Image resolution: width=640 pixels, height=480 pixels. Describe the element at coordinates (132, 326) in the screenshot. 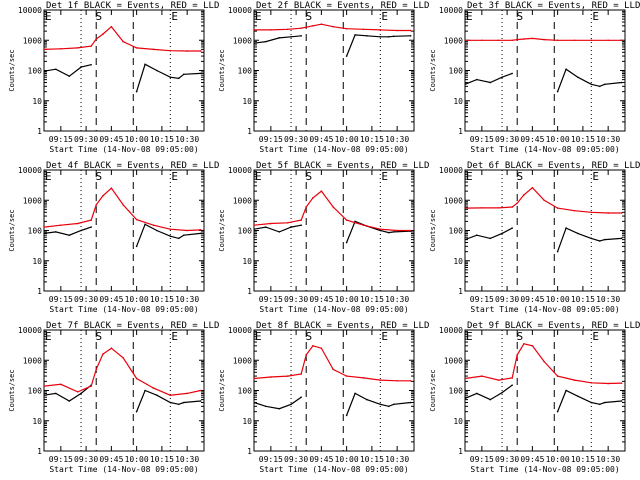

I see `panel-title: Det 7f BLACK = Events, RED = LLD` at that location.